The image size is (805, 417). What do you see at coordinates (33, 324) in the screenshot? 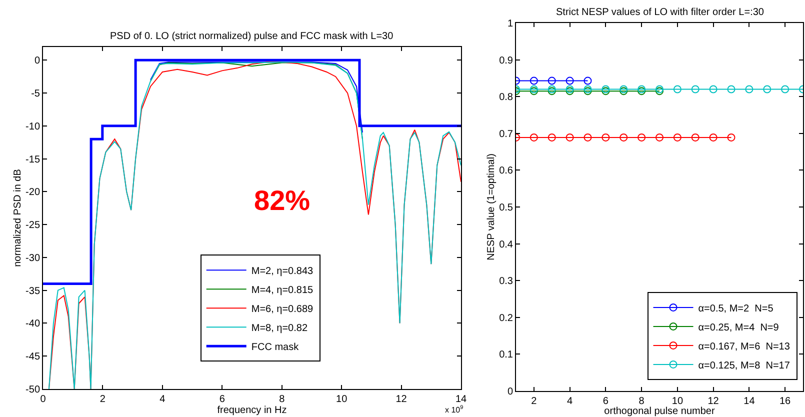
I see `y-tick-label: -40` at bounding box center [33, 324].